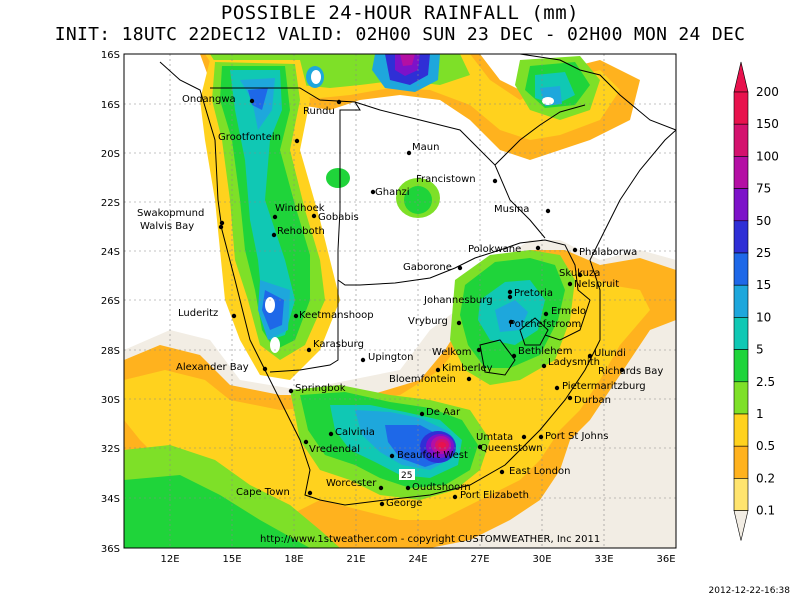 This screenshot has height=600, width=800. What do you see at coordinates (665, 559) in the screenshot?
I see `lon-label: 36E` at bounding box center [665, 559].